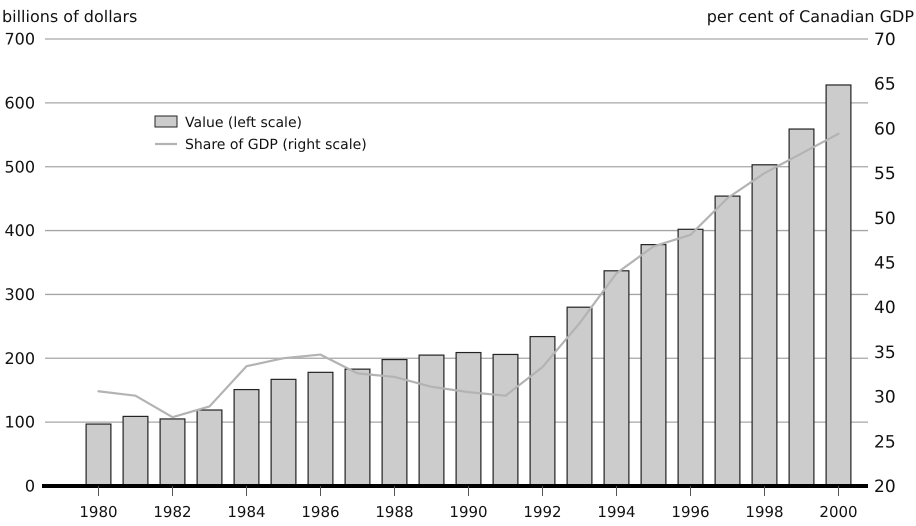  Describe the element at coordinates (320, 512) in the screenshot. I see `x-tick-label: 1986` at that location.